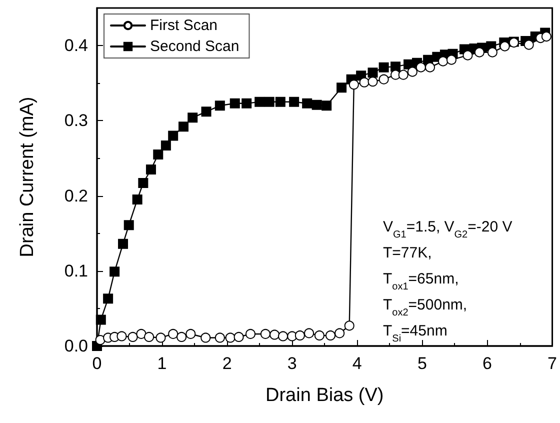  I want to click on x-tick-label: 3, so click(292, 363).